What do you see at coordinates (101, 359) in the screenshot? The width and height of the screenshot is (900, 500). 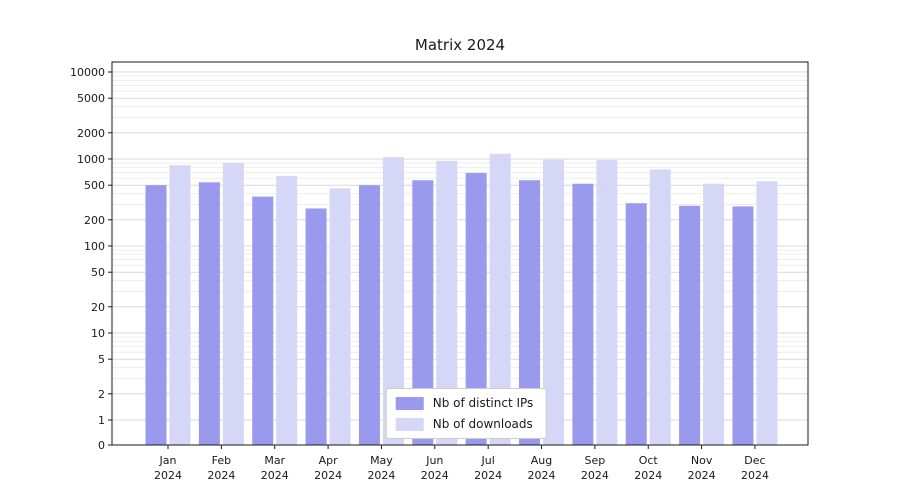 I see `y-tick-label: 5` at bounding box center [101, 359].